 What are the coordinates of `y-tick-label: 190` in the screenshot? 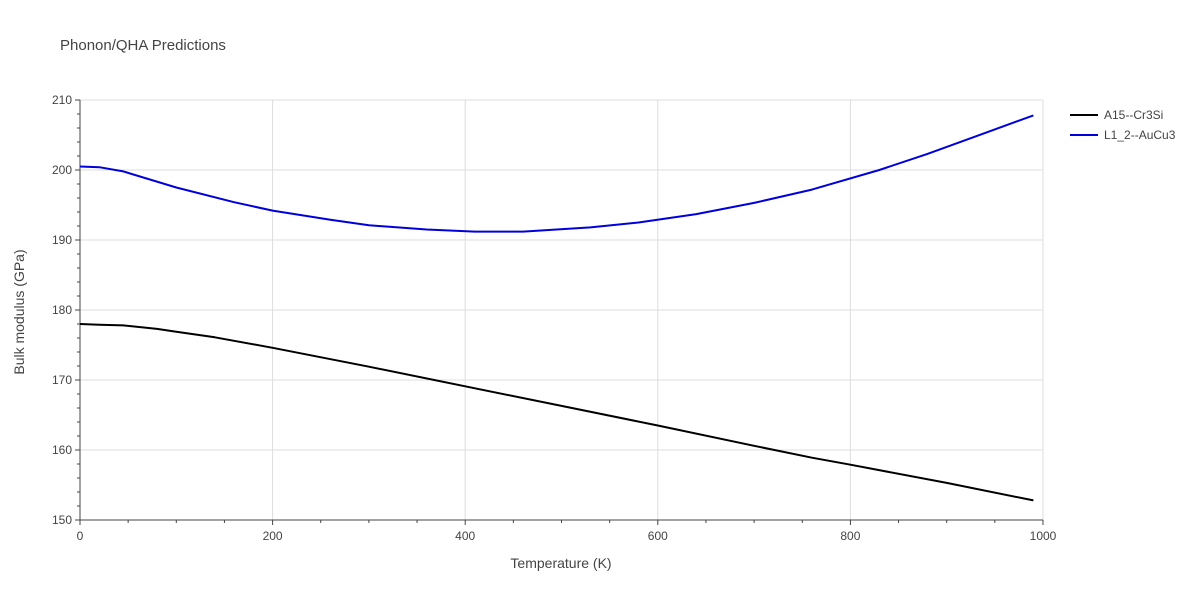 It's located at (62, 240).